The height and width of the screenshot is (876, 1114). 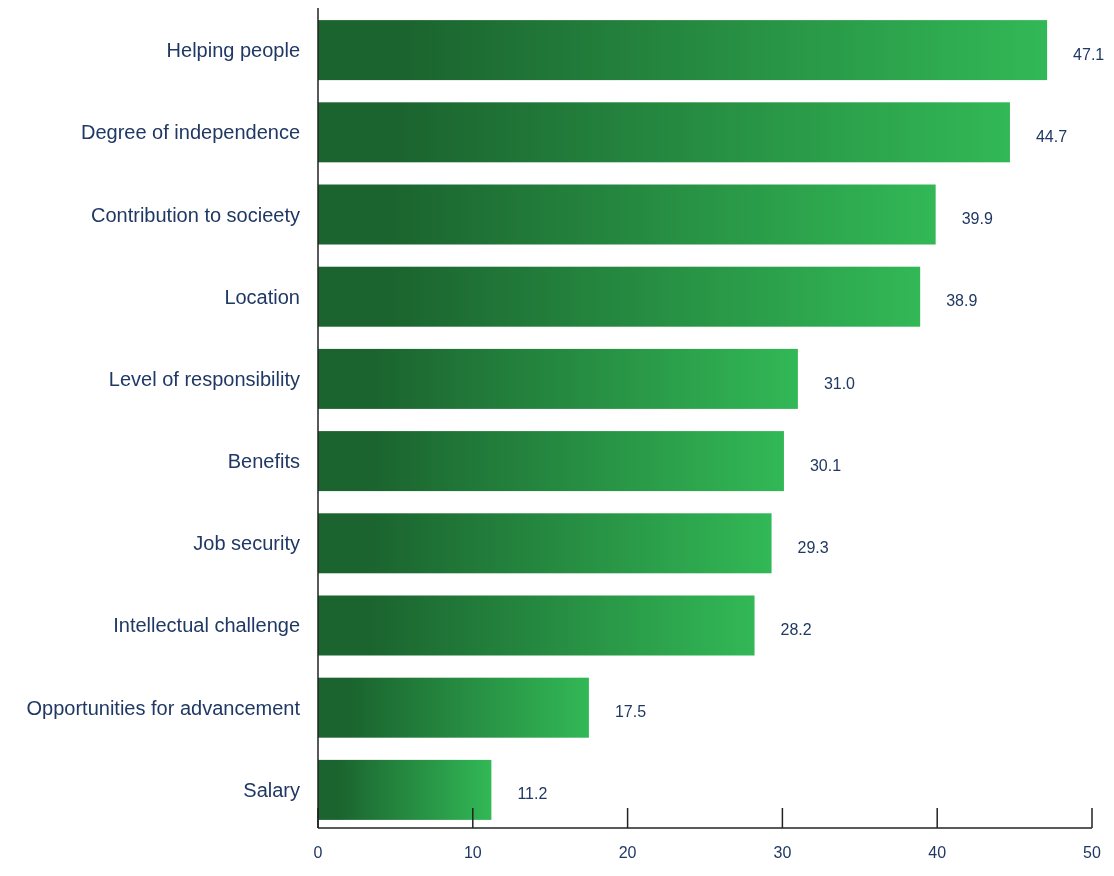 What do you see at coordinates (195, 214) in the screenshot?
I see `y-tick-label: Contribution to socieety` at bounding box center [195, 214].